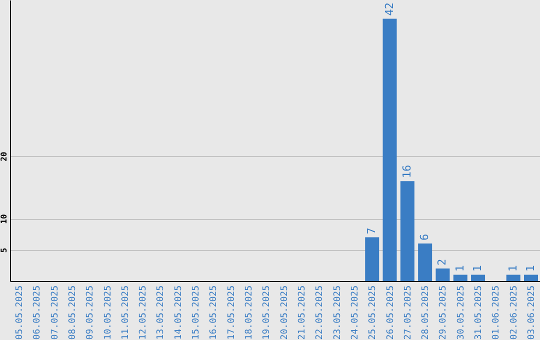 The height and width of the screenshot is (340, 540). Describe the element at coordinates (514, 313) in the screenshot. I see `x-tick-label: 02.06.2025` at that location.